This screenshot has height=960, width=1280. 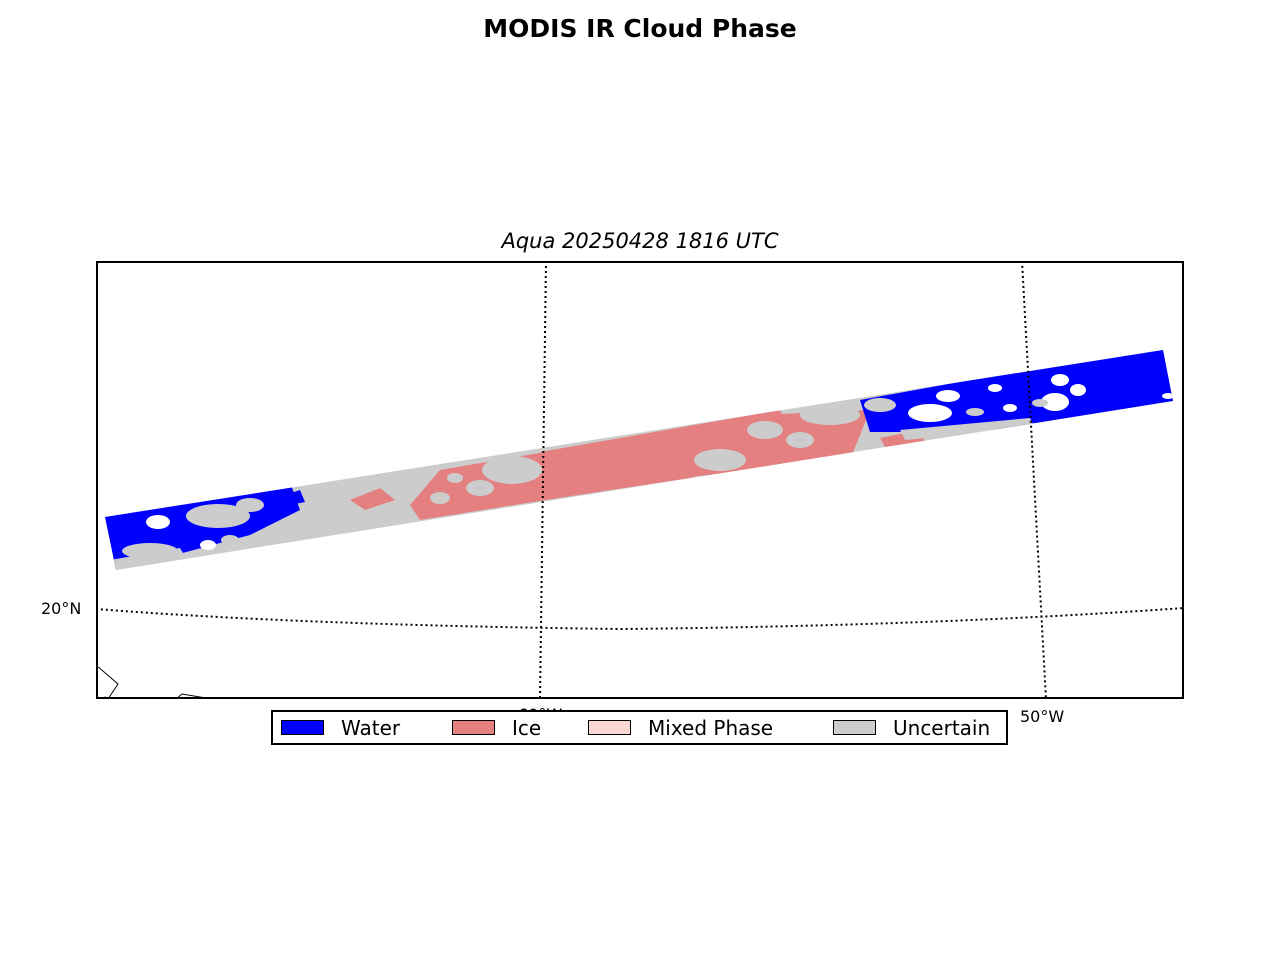 What do you see at coordinates (61, 608) in the screenshot?
I see `latitude-label-20n: 20°N` at bounding box center [61, 608].